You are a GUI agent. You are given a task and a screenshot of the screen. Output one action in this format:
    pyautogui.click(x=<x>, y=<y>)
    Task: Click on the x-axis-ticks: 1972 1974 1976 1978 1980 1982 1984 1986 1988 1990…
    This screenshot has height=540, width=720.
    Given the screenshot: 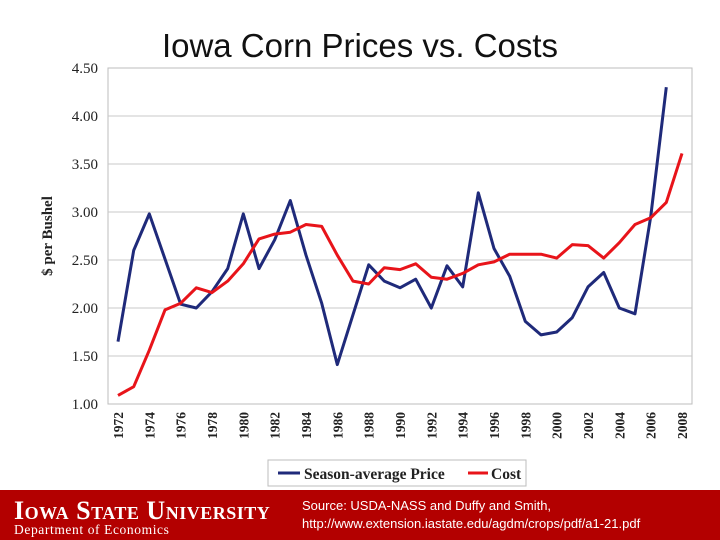 What is the action you would take?
    pyautogui.click(x=400, y=425)
    